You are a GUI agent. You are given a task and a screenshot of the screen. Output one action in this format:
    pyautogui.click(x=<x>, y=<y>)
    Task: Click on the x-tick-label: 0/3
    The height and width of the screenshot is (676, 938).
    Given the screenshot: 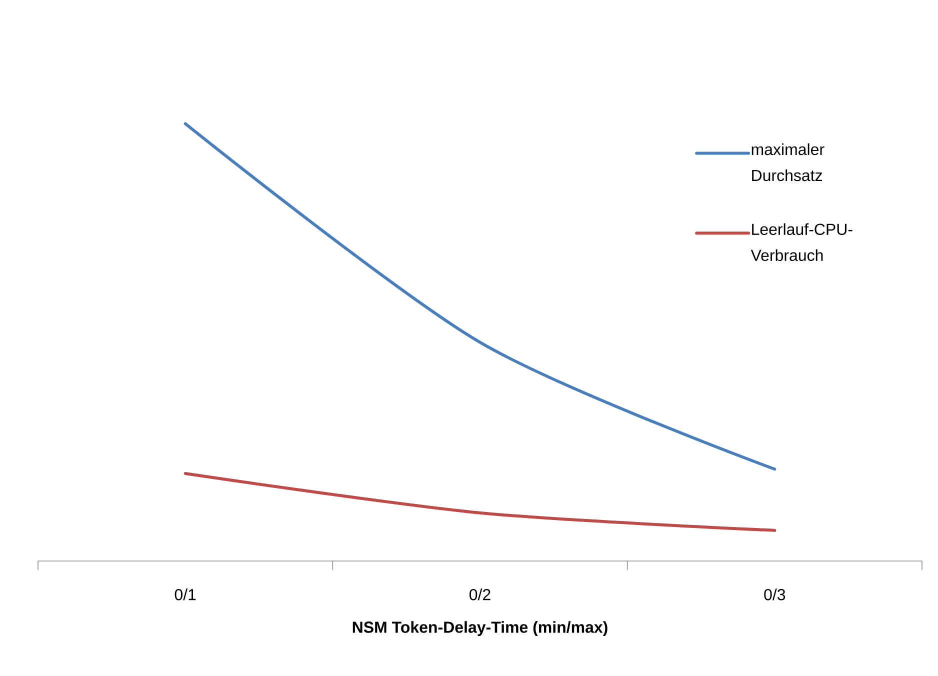 What is the action you would take?
    pyautogui.click(x=775, y=594)
    